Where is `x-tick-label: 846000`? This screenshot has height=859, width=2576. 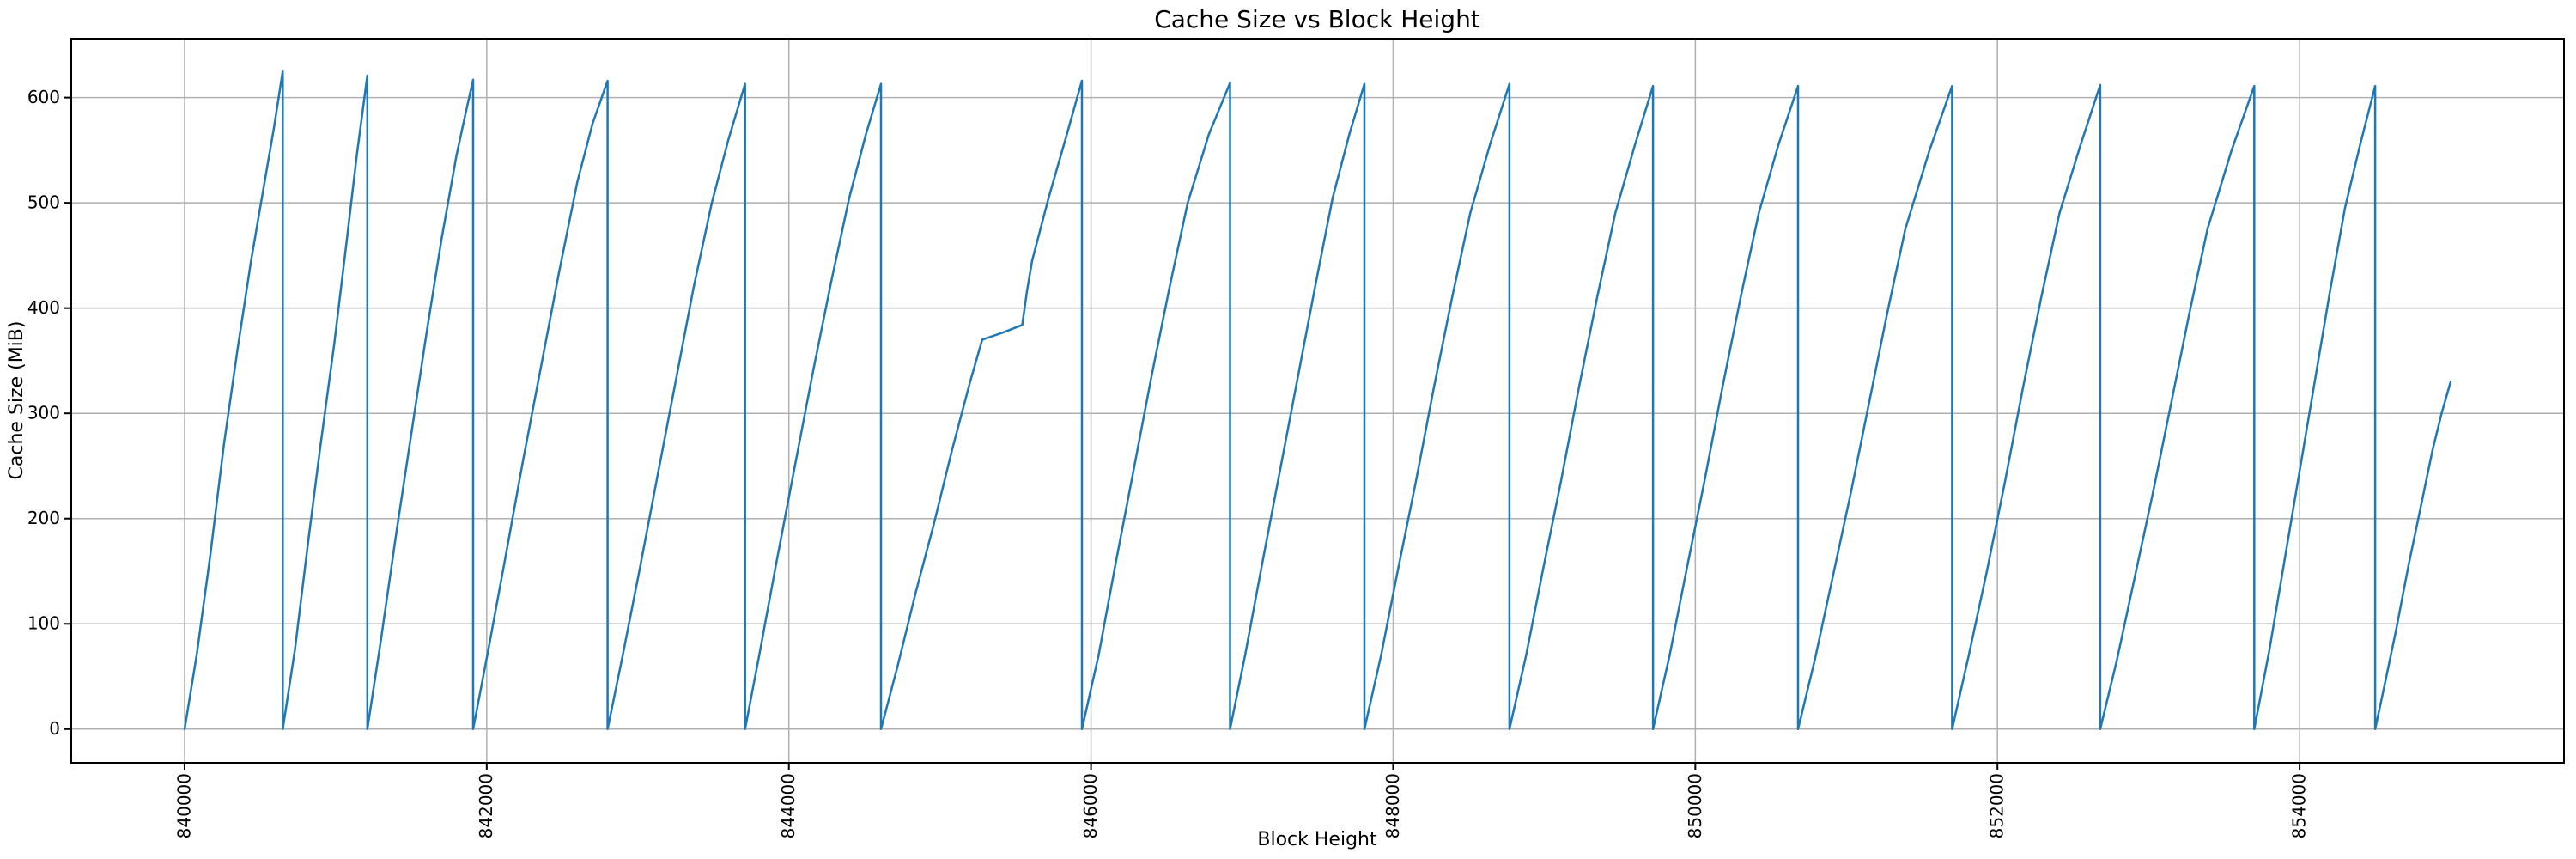
x-tick-label: 846000 is located at coordinates (1090, 806).